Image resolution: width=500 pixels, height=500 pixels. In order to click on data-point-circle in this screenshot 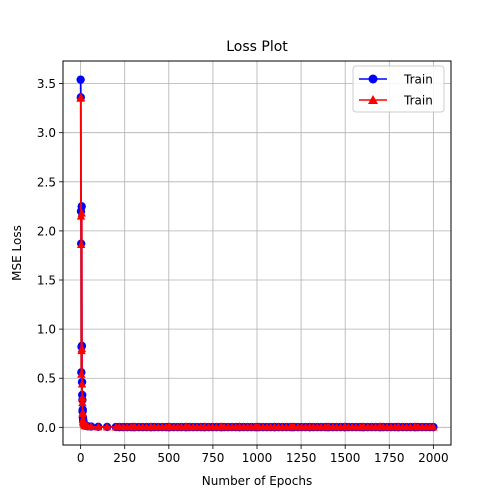, I will do `click(80, 79)`.